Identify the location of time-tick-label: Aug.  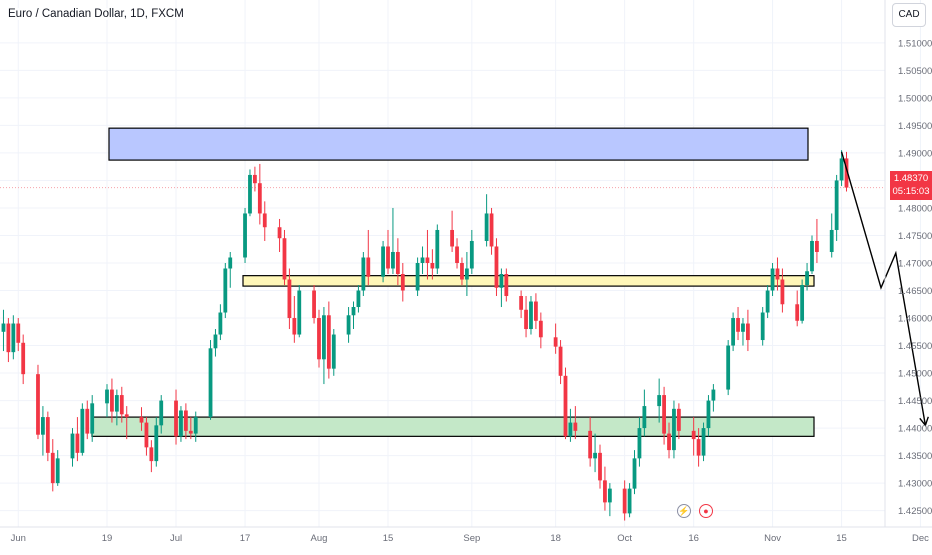
(319, 538).